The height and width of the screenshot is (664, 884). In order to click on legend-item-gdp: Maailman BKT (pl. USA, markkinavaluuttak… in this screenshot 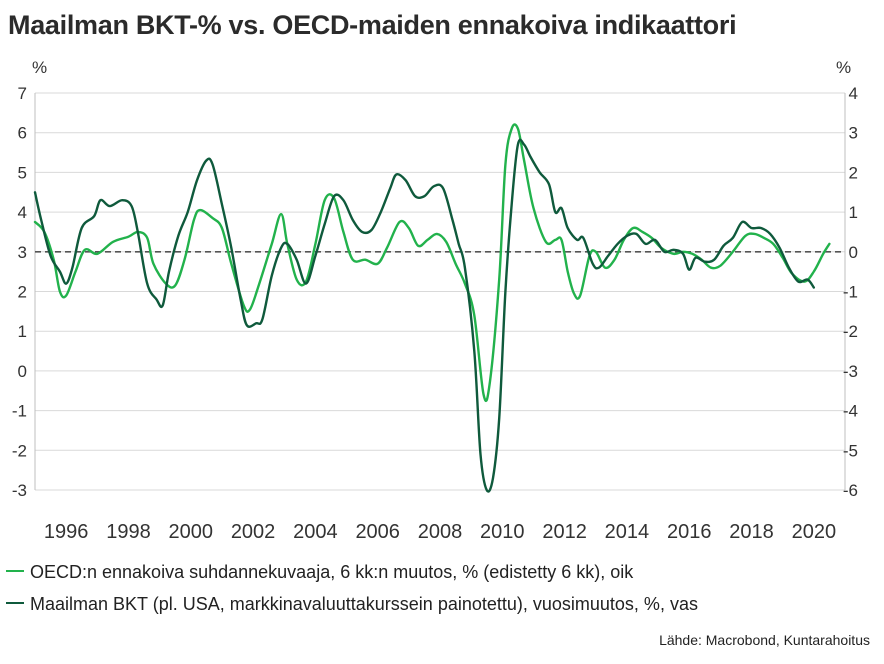, I will do `click(352, 604)`.